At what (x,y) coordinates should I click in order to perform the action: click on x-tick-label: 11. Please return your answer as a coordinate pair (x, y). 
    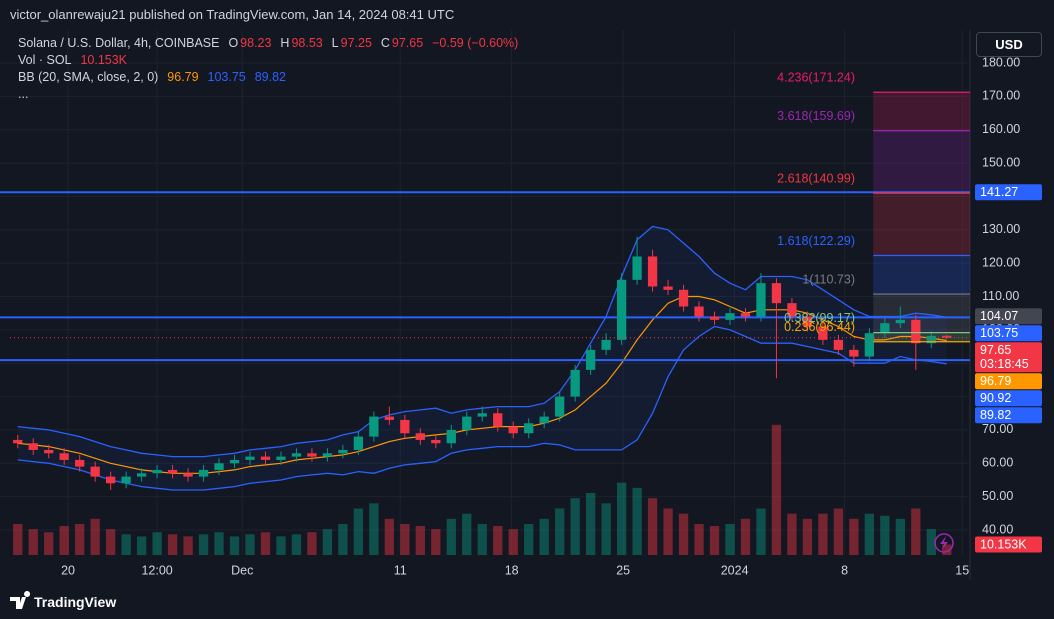
    Looking at the image, I should click on (400, 570).